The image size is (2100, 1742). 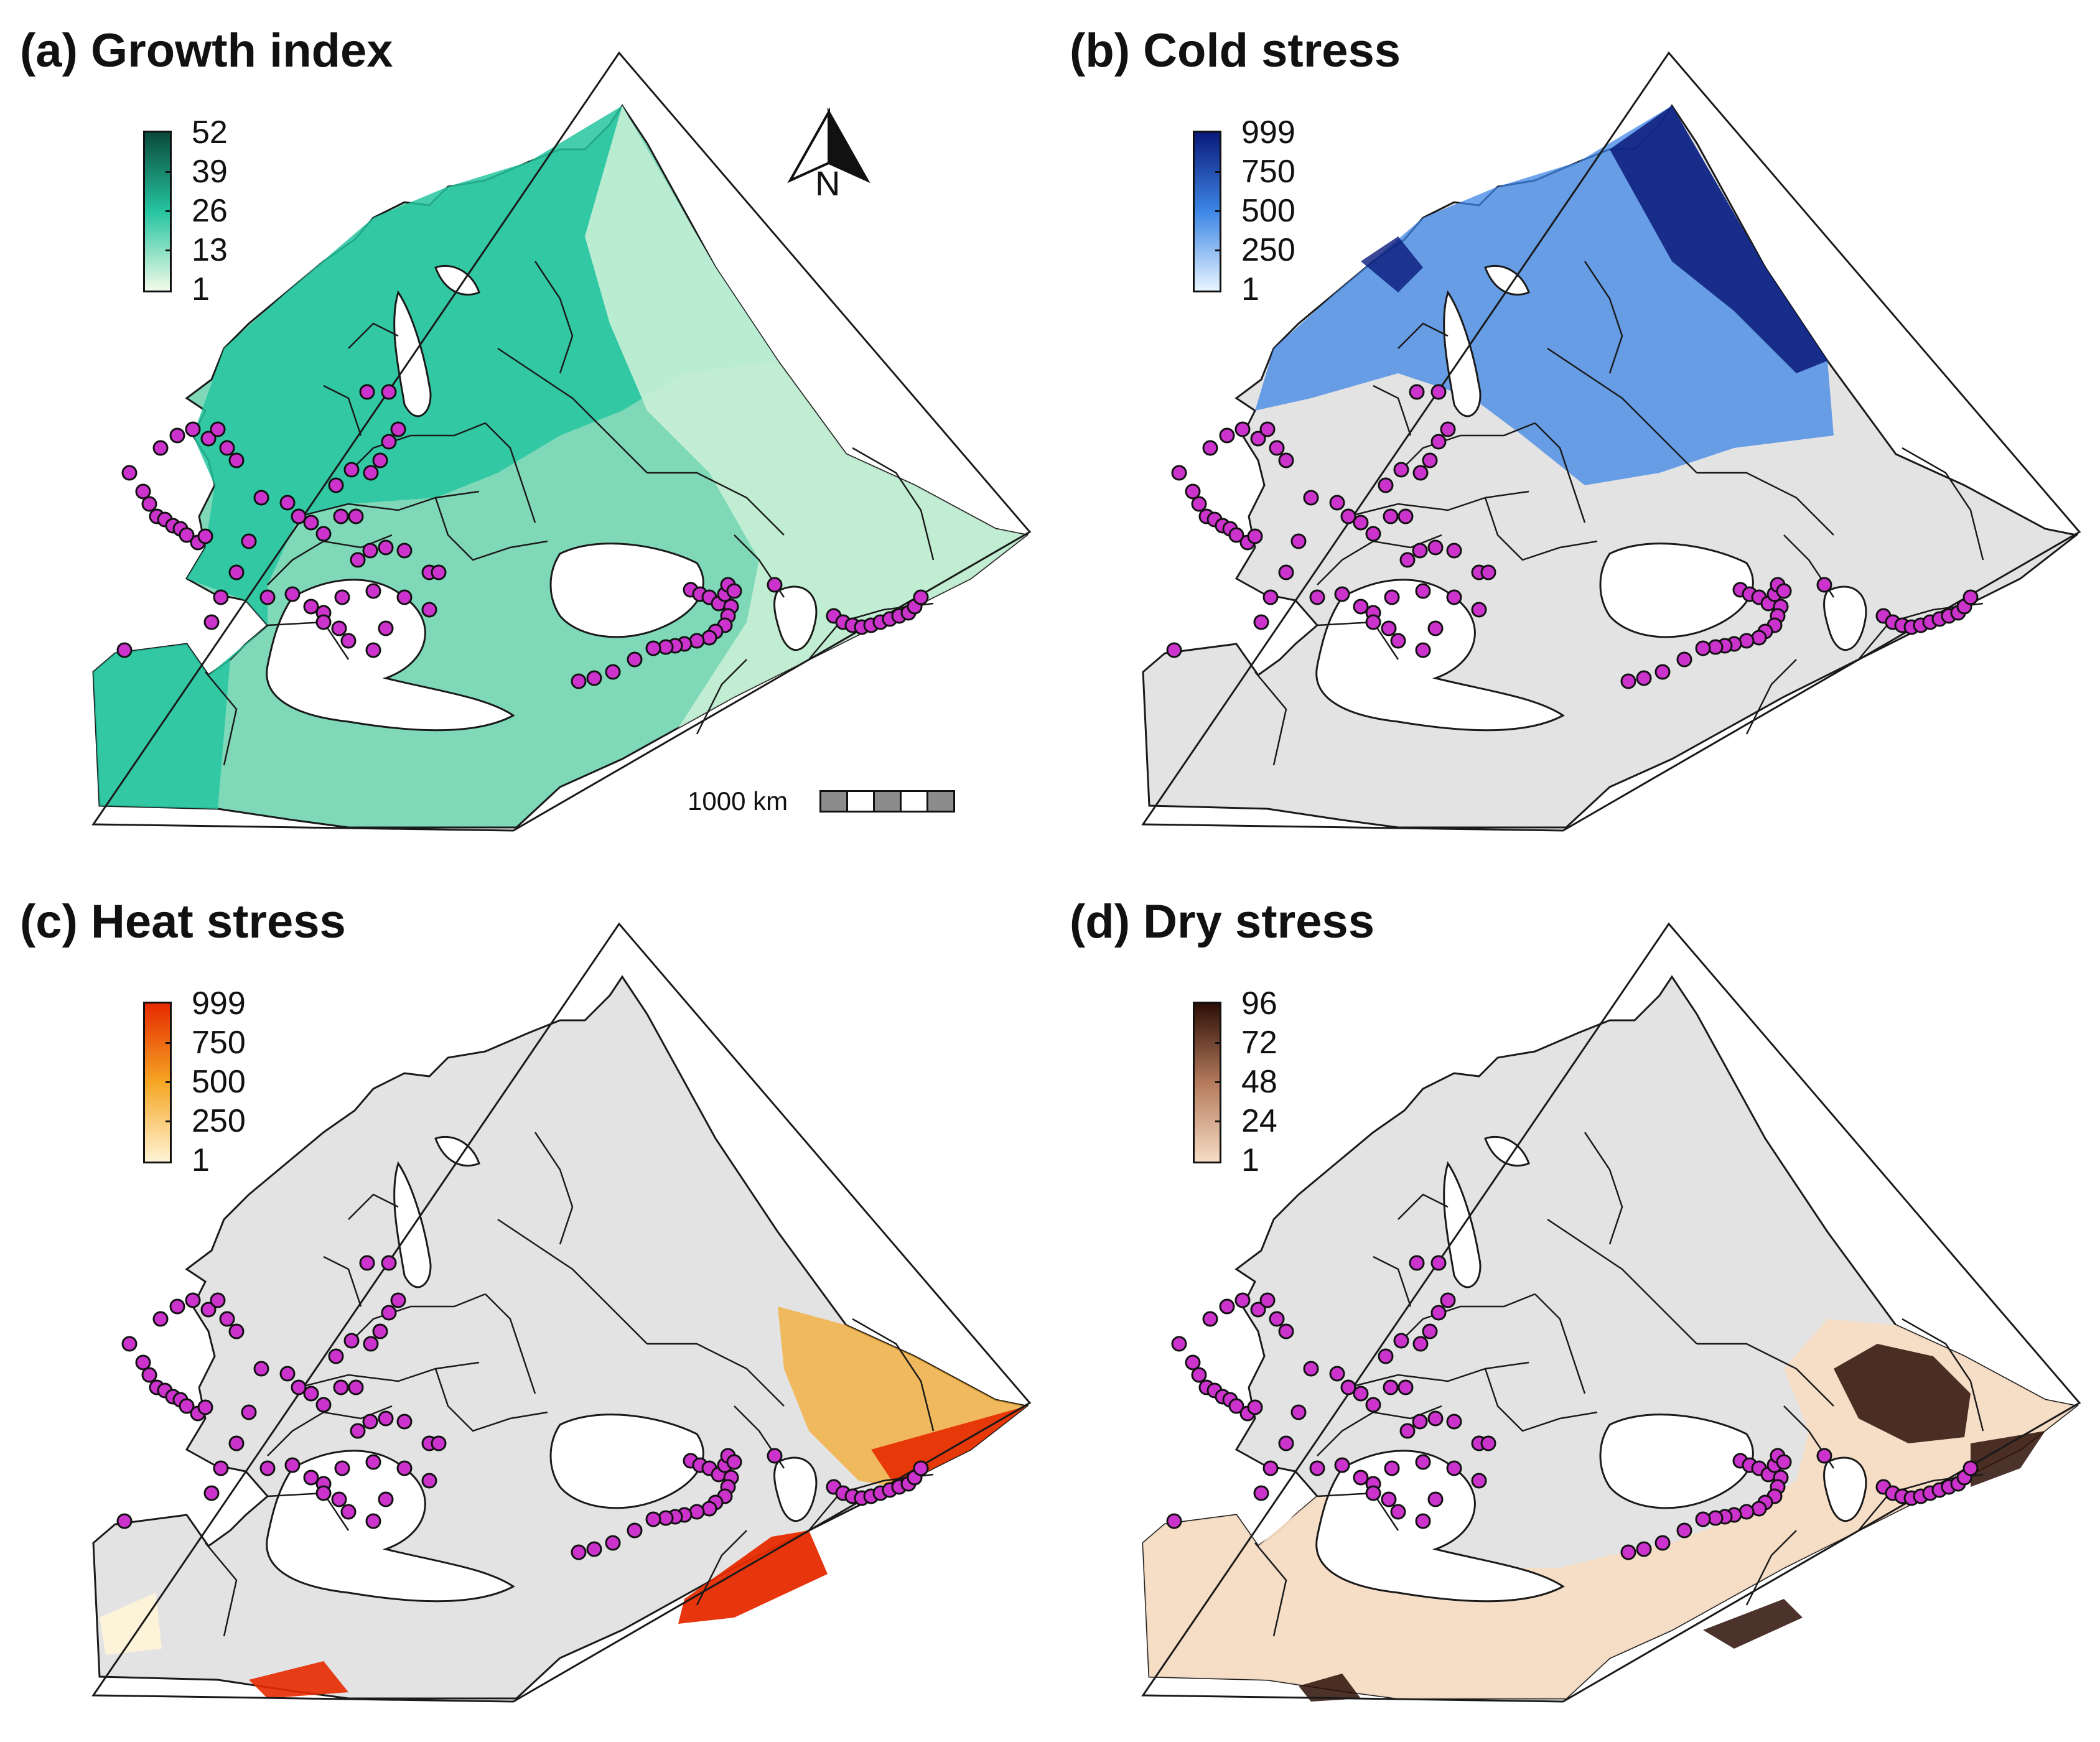 I want to click on legend-label: 250, so click(x=219, y=1121).